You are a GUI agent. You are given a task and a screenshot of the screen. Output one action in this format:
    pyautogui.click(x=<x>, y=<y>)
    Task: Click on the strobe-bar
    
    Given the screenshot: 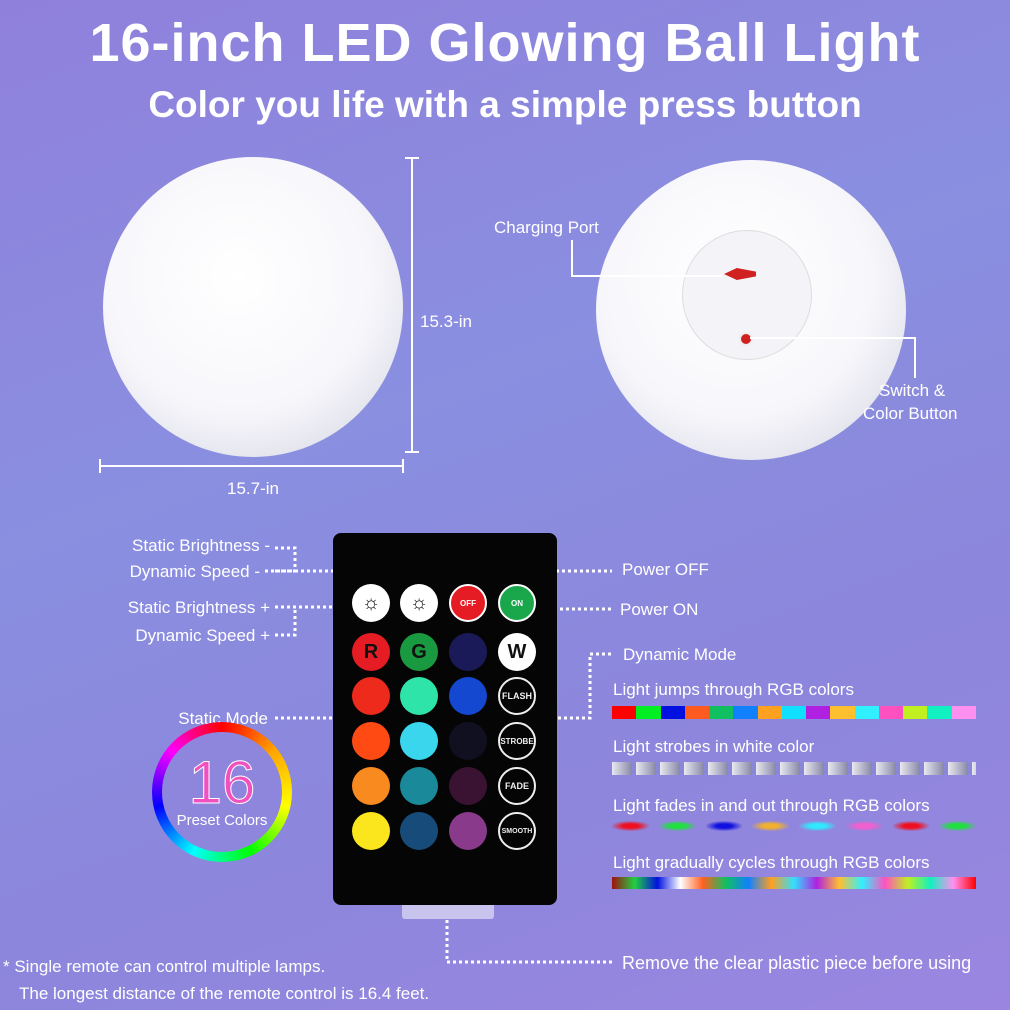 What is the action you would take?
    pyautogui.click(x=794, y=768)
    